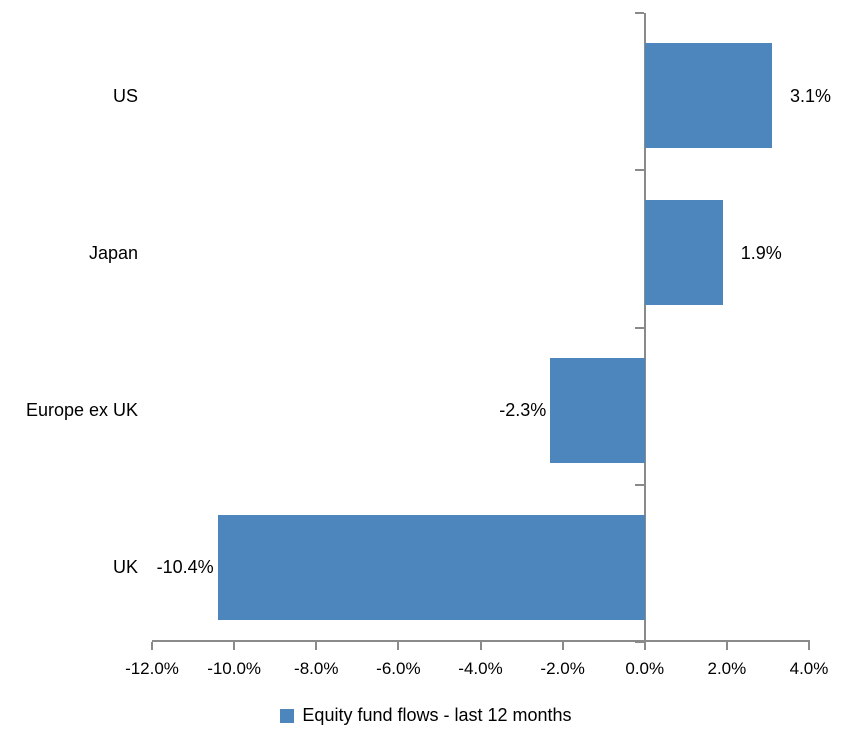 Image resolution: width=852 pixels, height=747 pixels. I want to click on y-axis-line, so click(644, 327).